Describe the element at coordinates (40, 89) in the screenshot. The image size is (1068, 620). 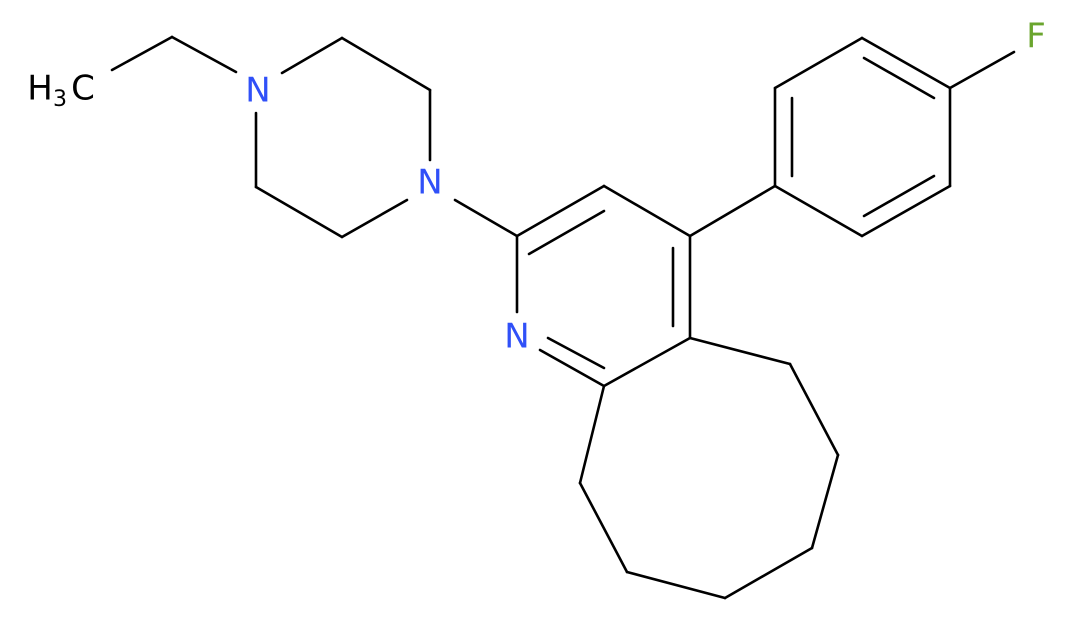
I see `atom-label: H` at that location.